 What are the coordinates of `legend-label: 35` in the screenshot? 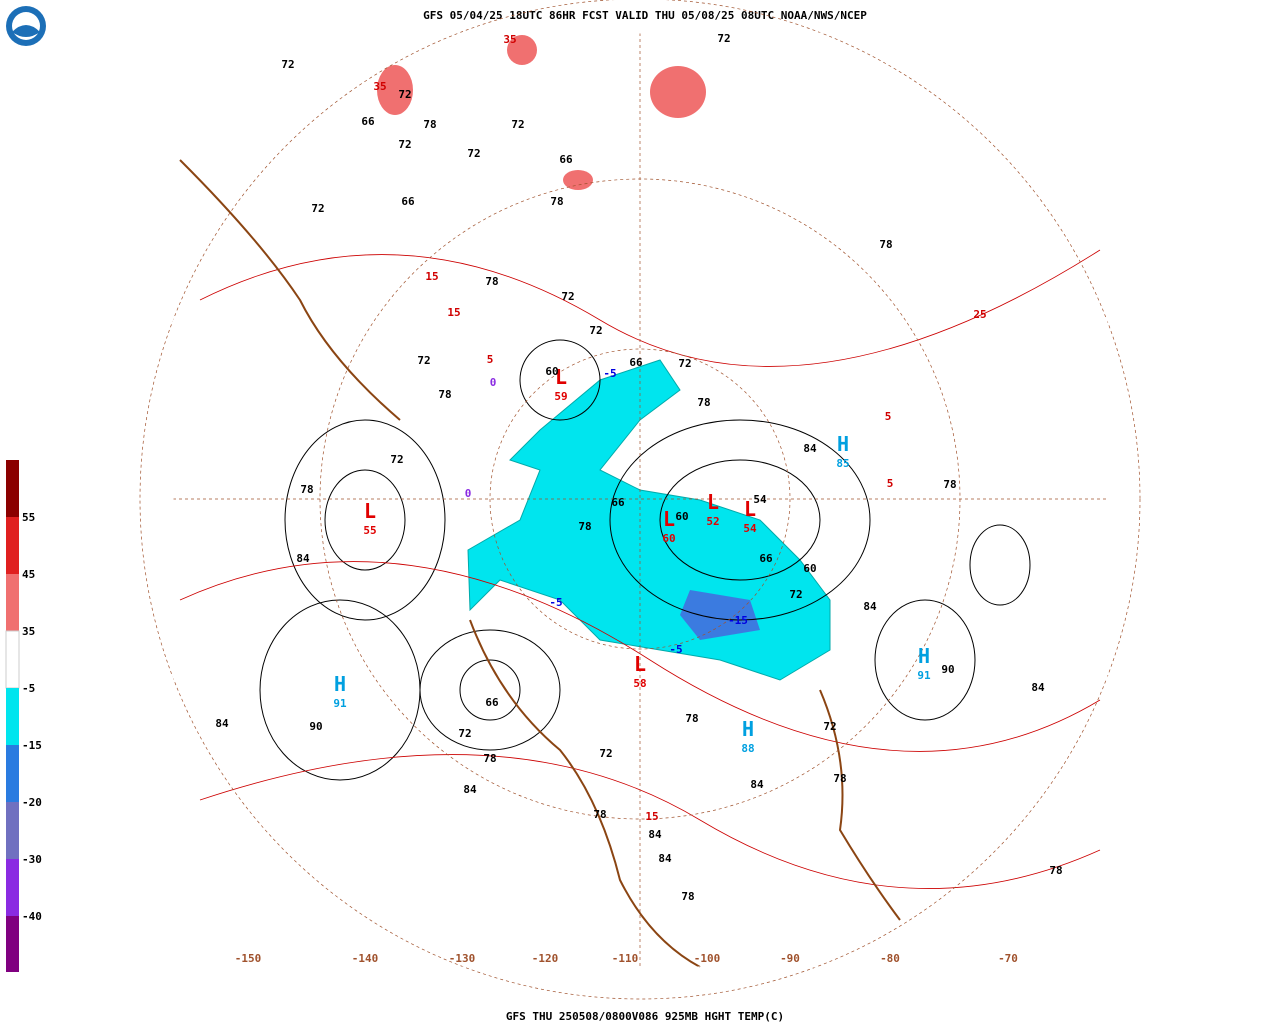 It's located at (28, 631).